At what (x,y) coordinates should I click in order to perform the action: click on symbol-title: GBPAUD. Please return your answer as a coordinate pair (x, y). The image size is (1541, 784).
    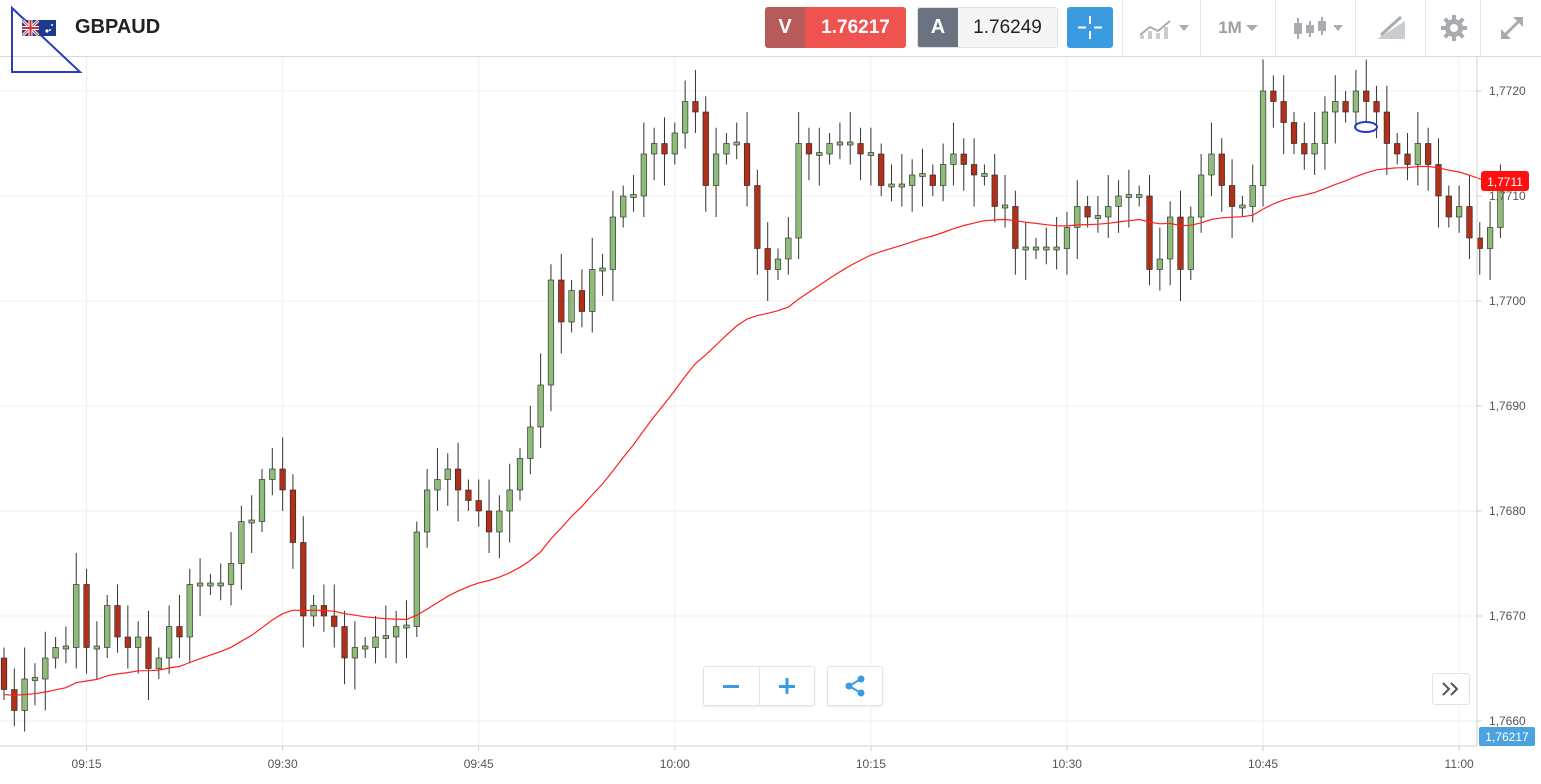
    Looking at the image, I should click on (118, 27).